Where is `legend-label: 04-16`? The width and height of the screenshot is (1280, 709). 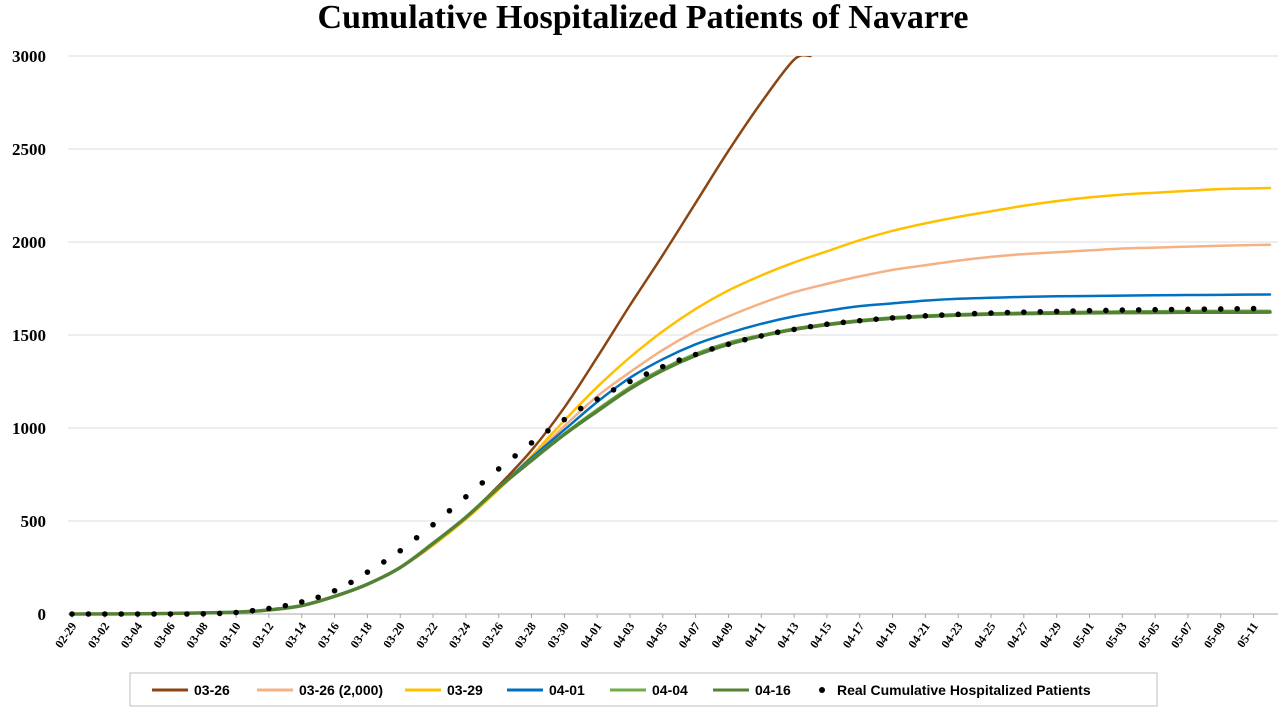 legend-label: 04-16 is located at coordinates (773, 690).